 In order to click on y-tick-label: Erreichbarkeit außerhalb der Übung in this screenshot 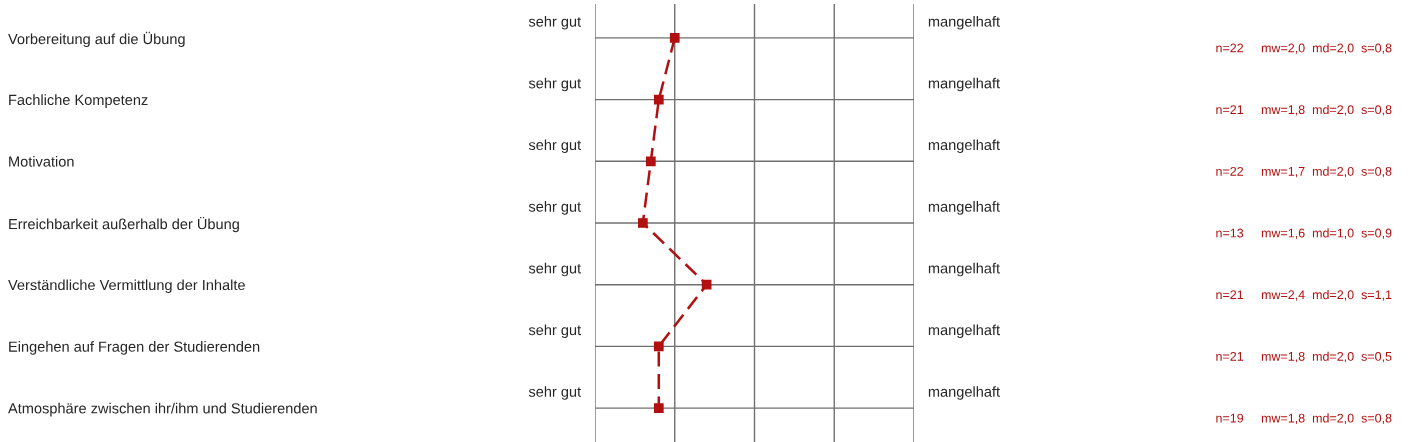, I will do `click(124, 224)`.